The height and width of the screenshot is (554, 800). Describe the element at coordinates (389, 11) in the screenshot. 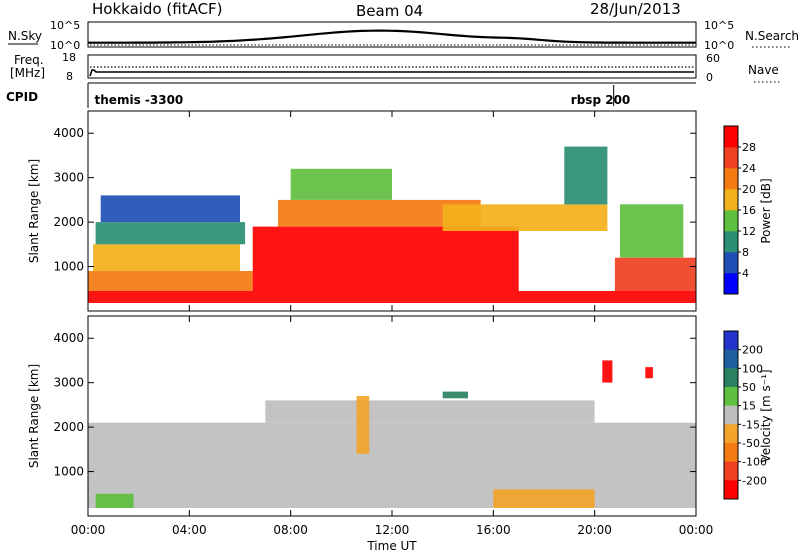

I see `beam-title: Beam 04` at that location.